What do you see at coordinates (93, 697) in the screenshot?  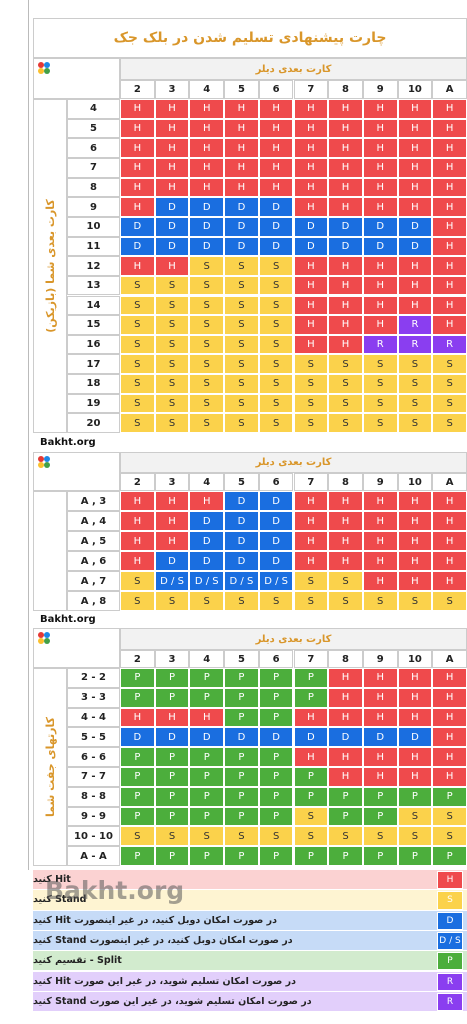 I see `row-label: 3 - 3` at bounding box center [93, 697].